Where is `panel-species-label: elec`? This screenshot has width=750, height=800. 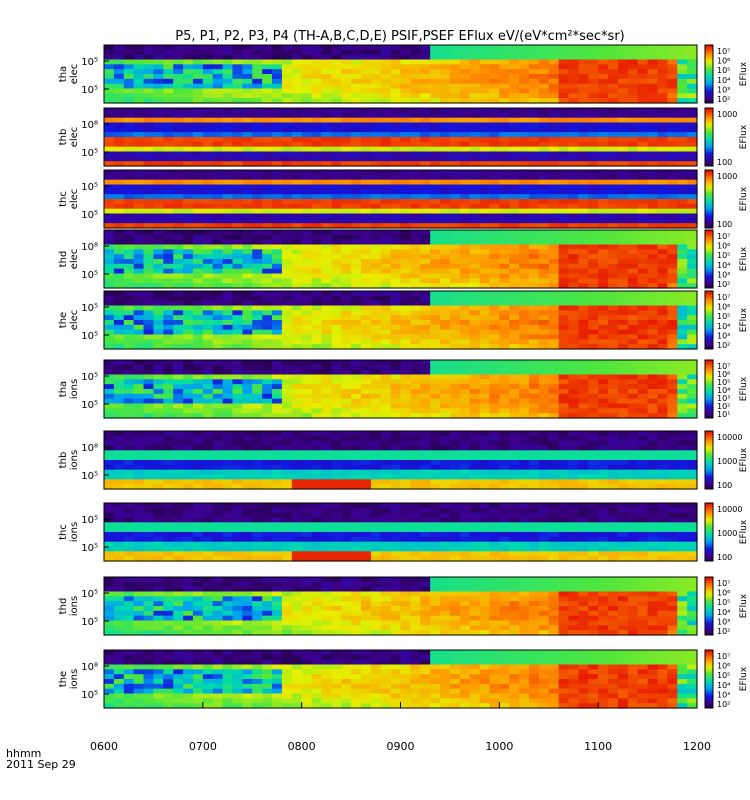
panel-species-label: elec is located at coordinates (74, 199).